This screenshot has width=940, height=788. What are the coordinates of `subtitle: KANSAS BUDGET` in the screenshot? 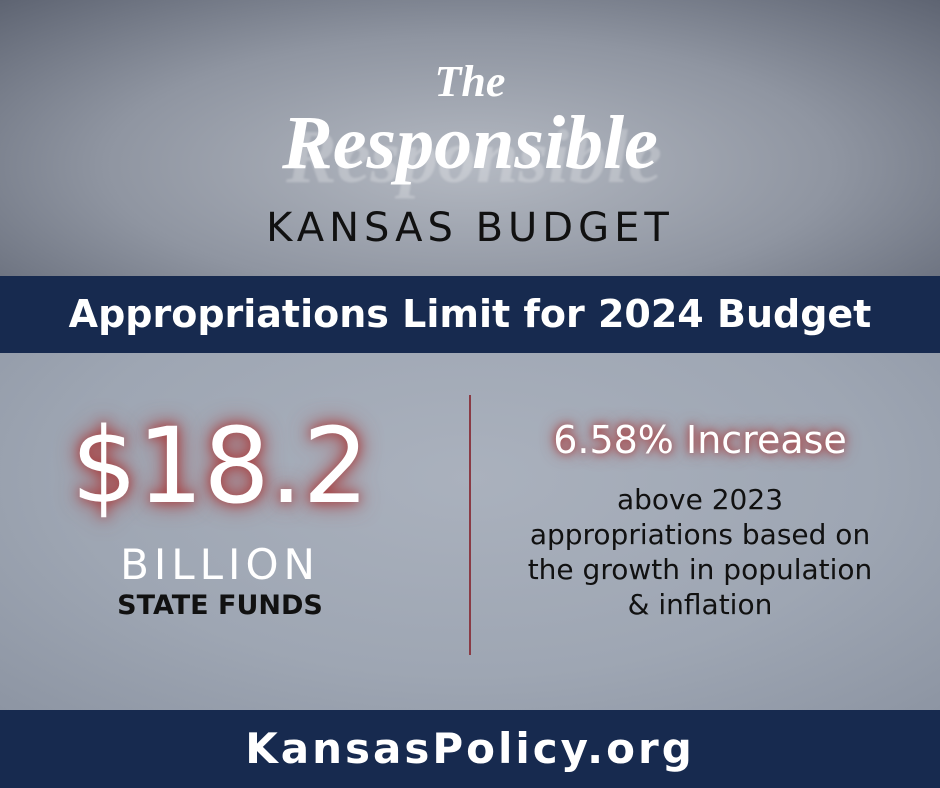 It's located at (470, 228).